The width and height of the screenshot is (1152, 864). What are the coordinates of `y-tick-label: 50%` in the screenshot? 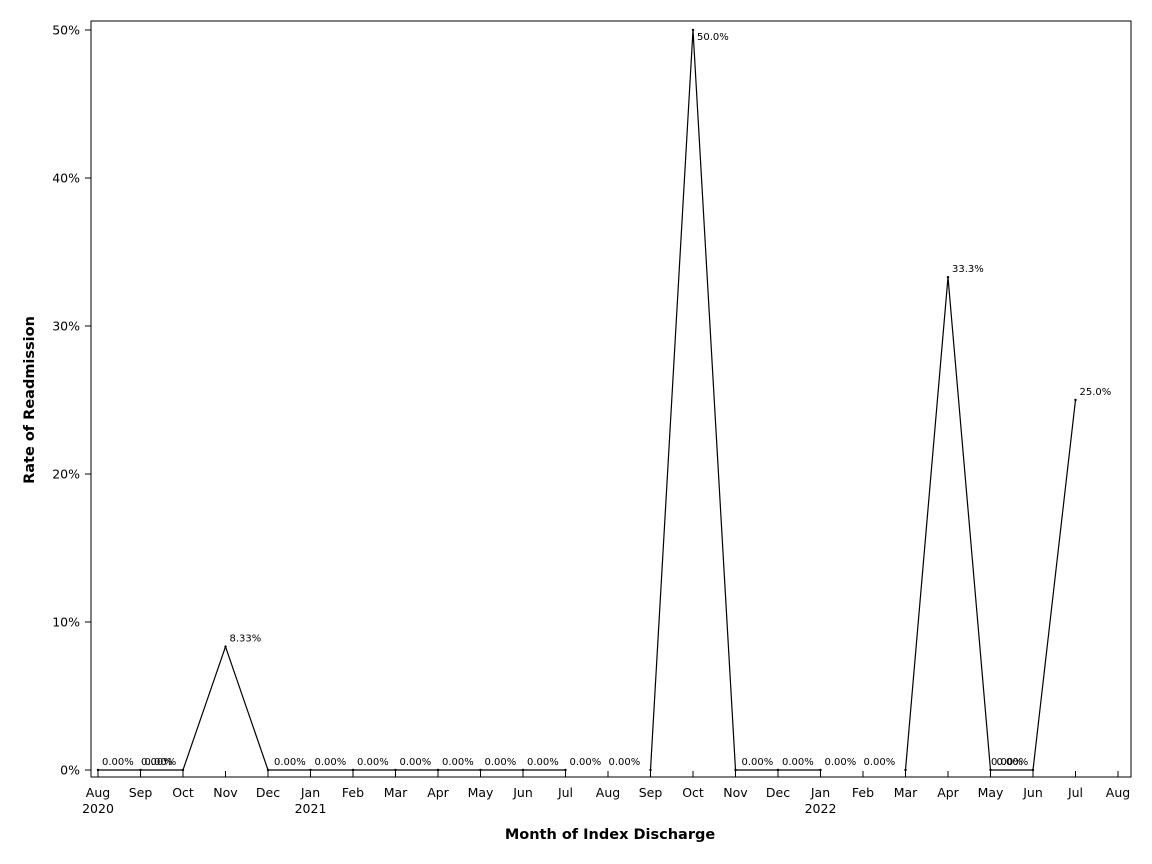 It's located at (66, 30).